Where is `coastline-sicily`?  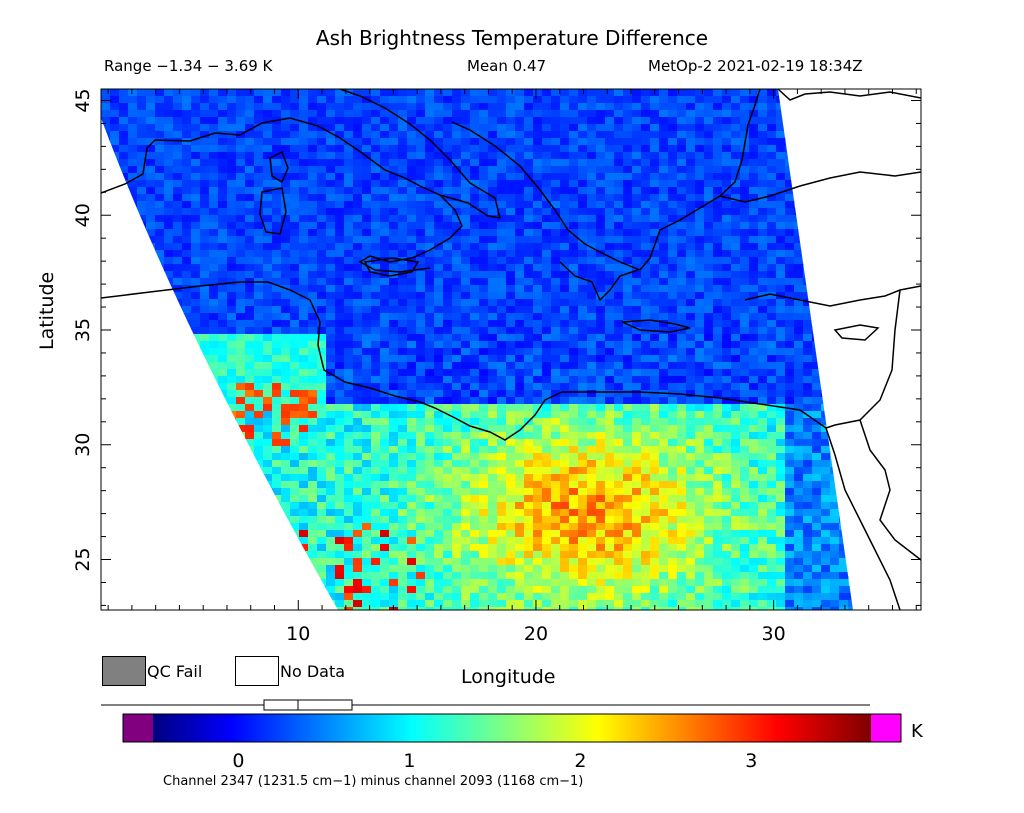 coastline-sicily is located at coordinates (391, 267).